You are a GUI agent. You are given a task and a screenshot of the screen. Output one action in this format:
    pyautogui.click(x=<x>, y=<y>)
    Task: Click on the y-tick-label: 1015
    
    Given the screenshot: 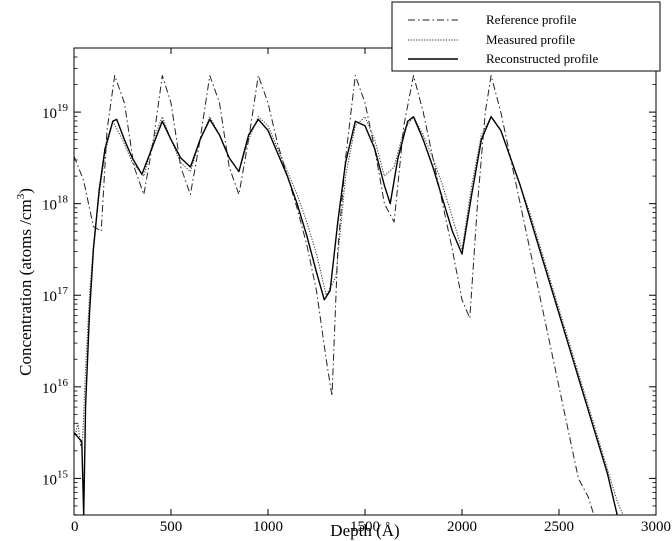 What is the action you would take?
    pyautogui.click(x=55, y=478)
    